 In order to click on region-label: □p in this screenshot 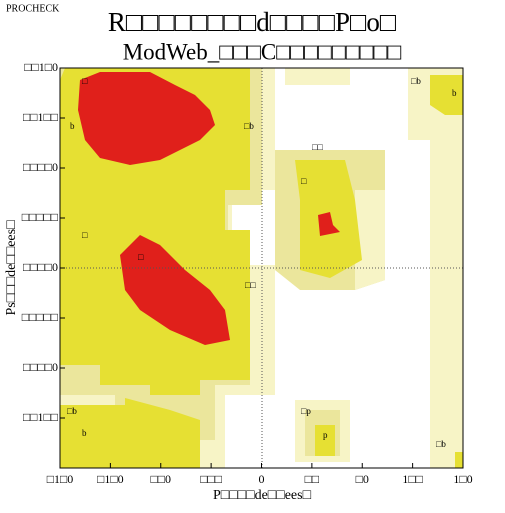, I will do `click(306, 411)`.